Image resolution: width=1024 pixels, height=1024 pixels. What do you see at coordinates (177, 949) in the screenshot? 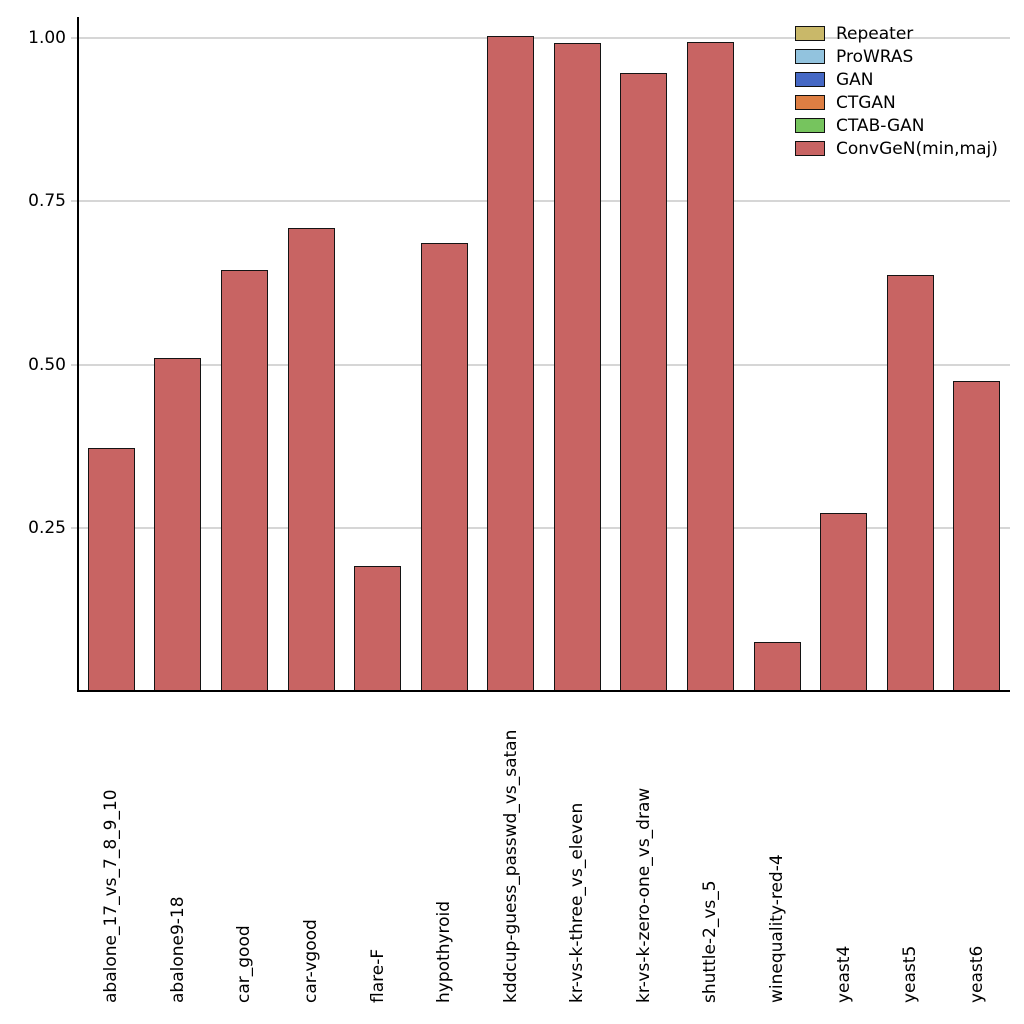
I see `x-tick-label: abalone9-18` at bounding box center [177, 949].